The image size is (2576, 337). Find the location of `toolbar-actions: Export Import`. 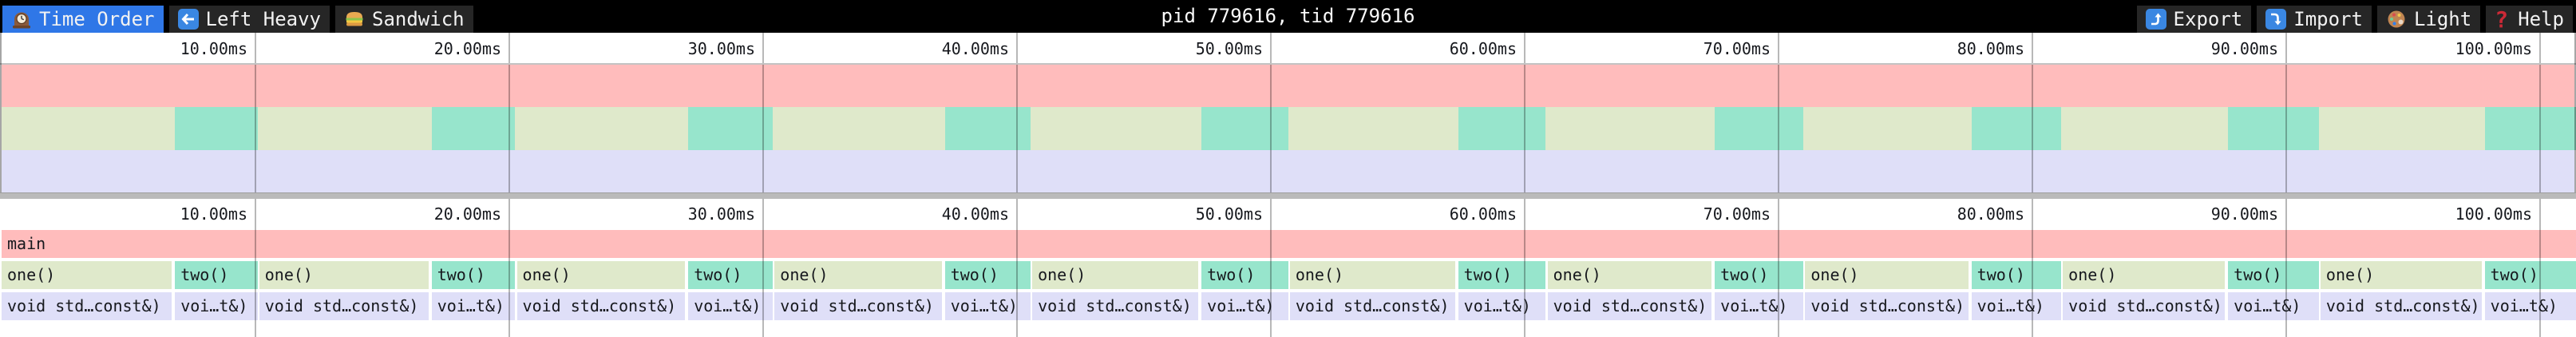

toolbar-actions: Export Import is located at coordinates (2354, 19).